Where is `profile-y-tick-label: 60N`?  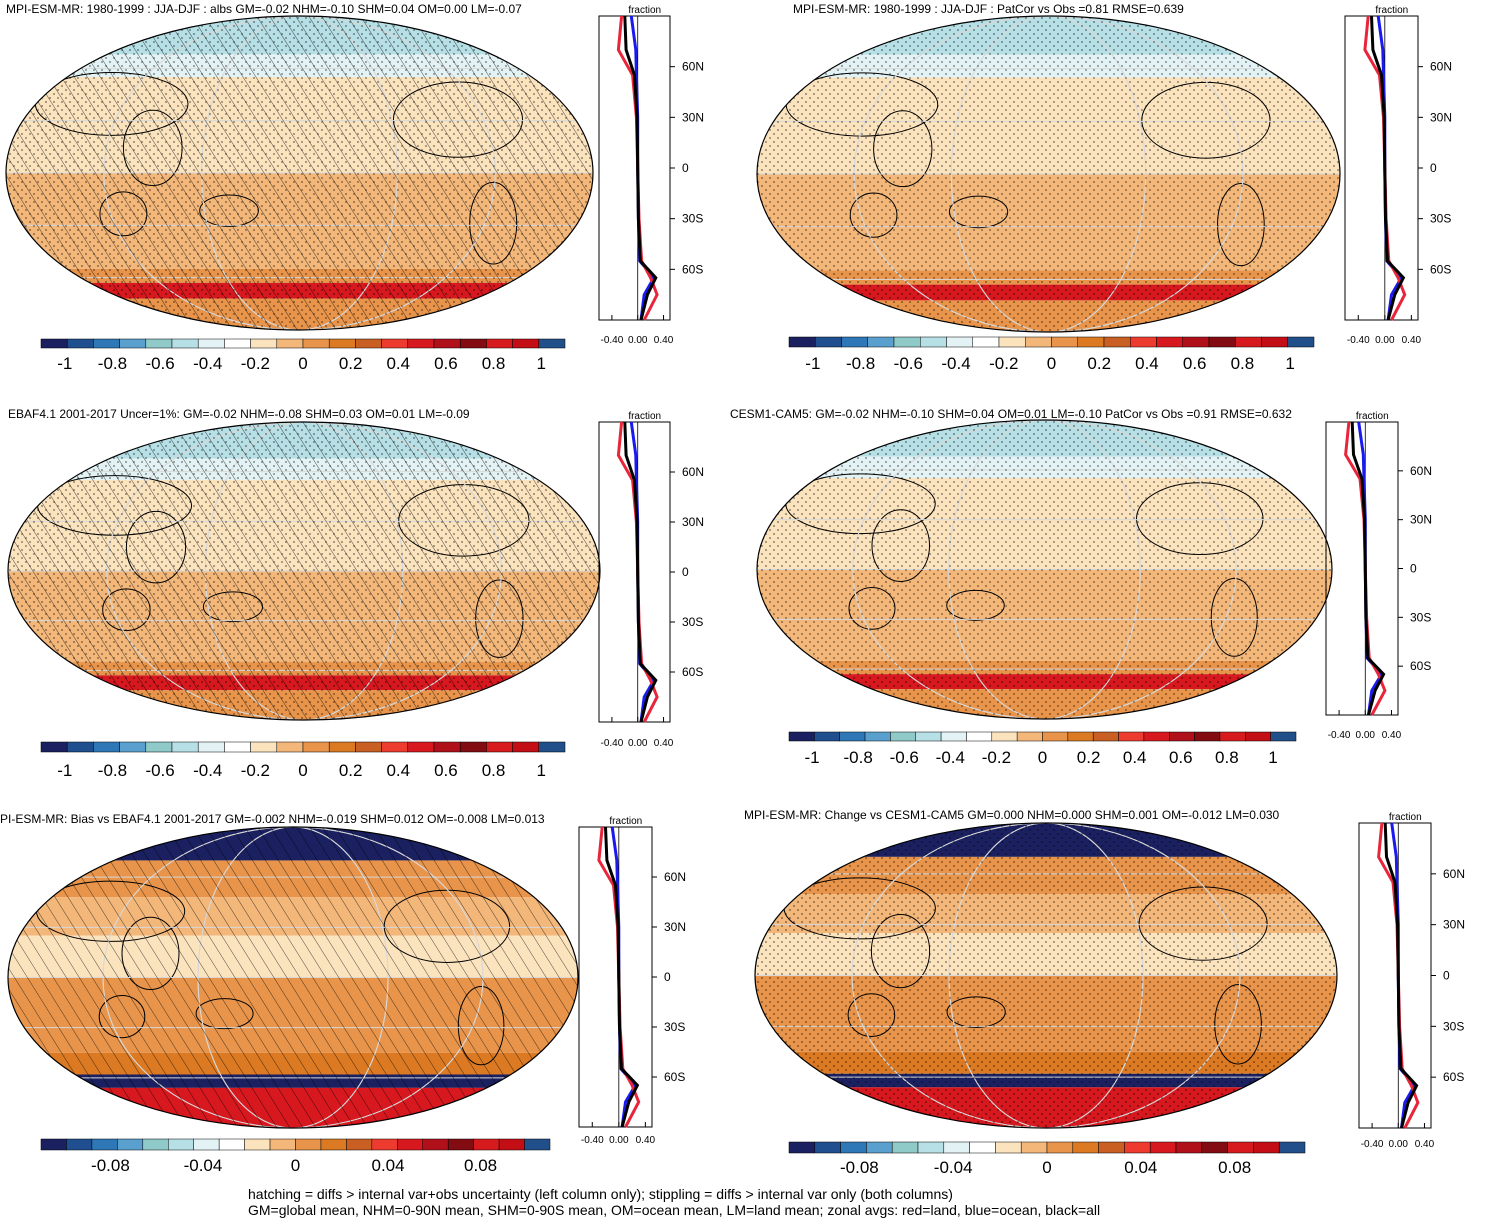 profile-y-tick-label: 60N is located at coordinates (675, 877).